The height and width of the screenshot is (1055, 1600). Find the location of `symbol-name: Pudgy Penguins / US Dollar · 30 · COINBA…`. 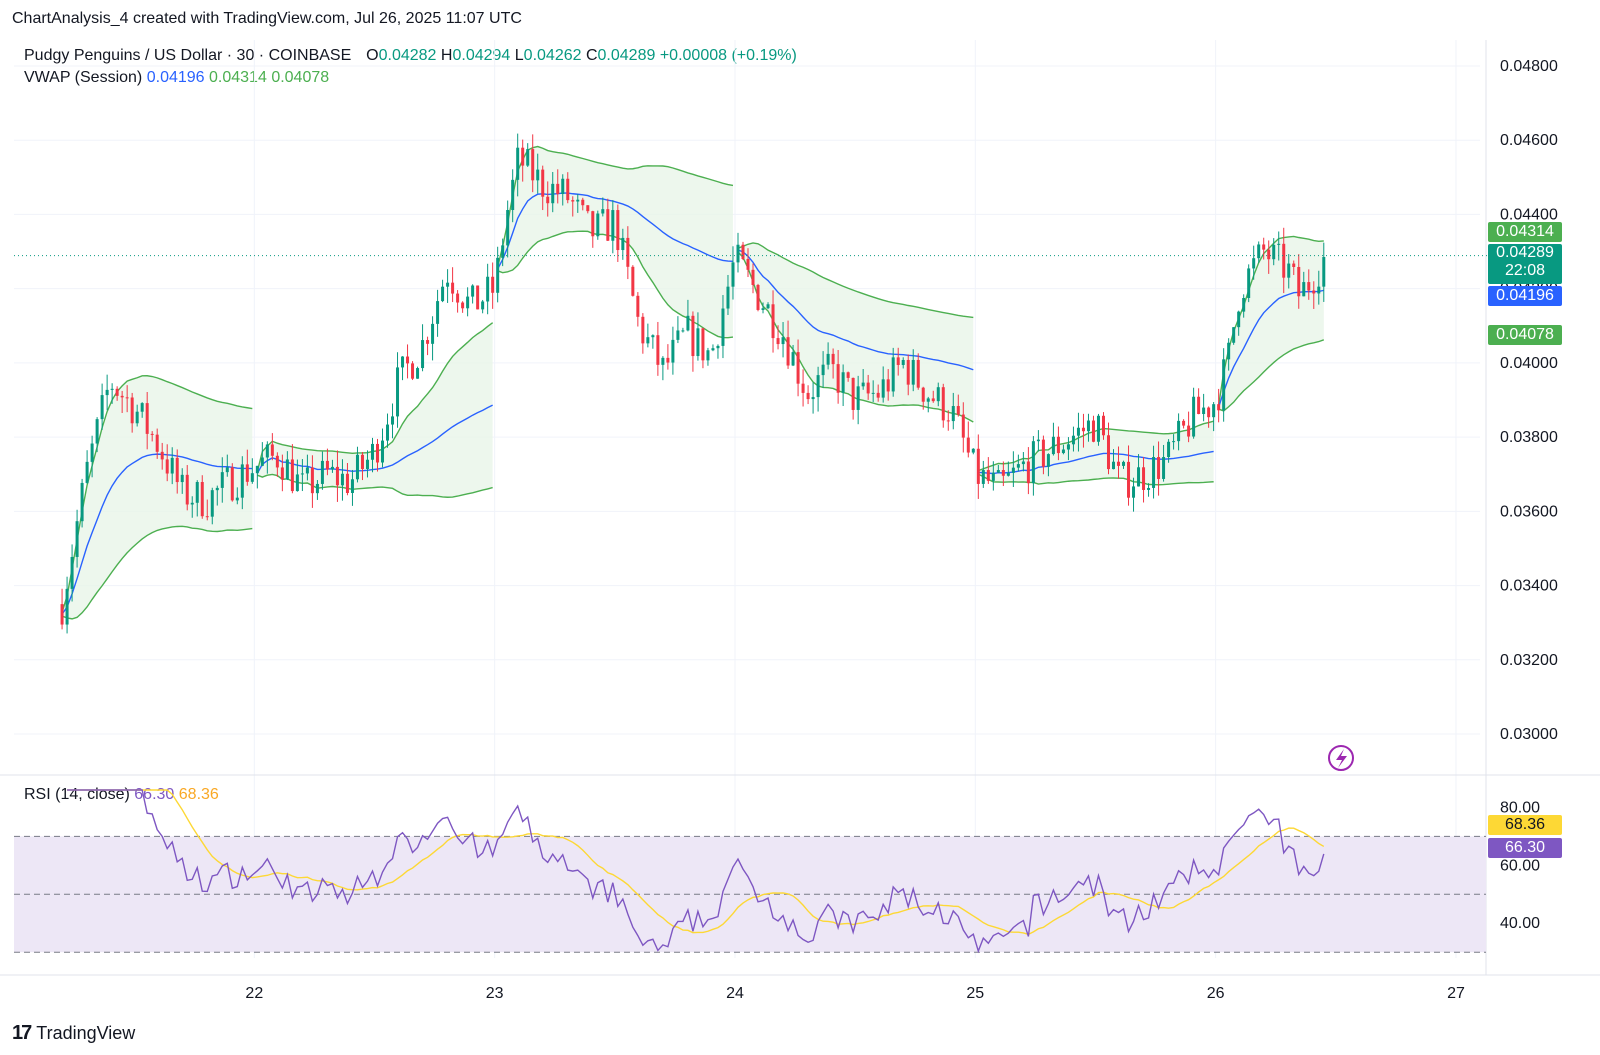

symbol-name: Pudgy Penguins / US Dollar · 30 · COINBA… is located at coordinates (188, 55).